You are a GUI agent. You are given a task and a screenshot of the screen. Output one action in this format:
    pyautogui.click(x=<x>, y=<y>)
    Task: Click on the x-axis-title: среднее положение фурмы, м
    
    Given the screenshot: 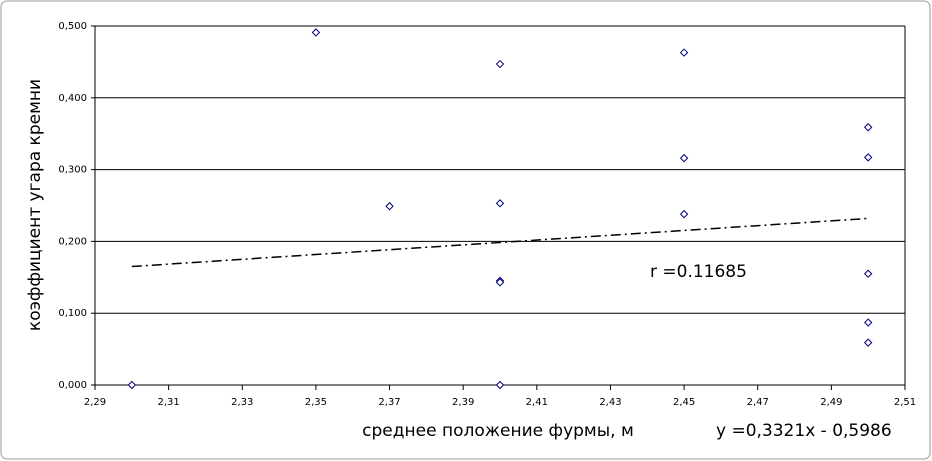 What is the action you would take?
    pyautogui.click(x=498, y=431)
    